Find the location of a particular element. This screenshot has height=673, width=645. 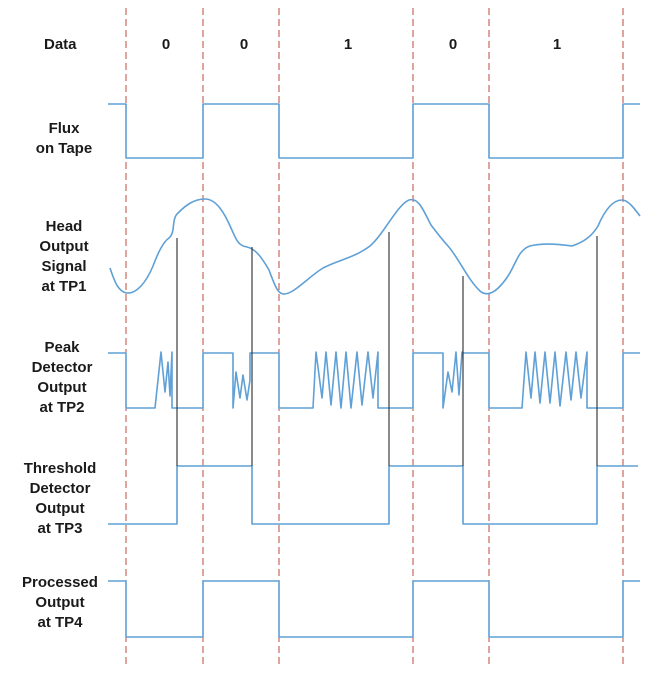

flux-waveform is located at coordinates (374, 131).